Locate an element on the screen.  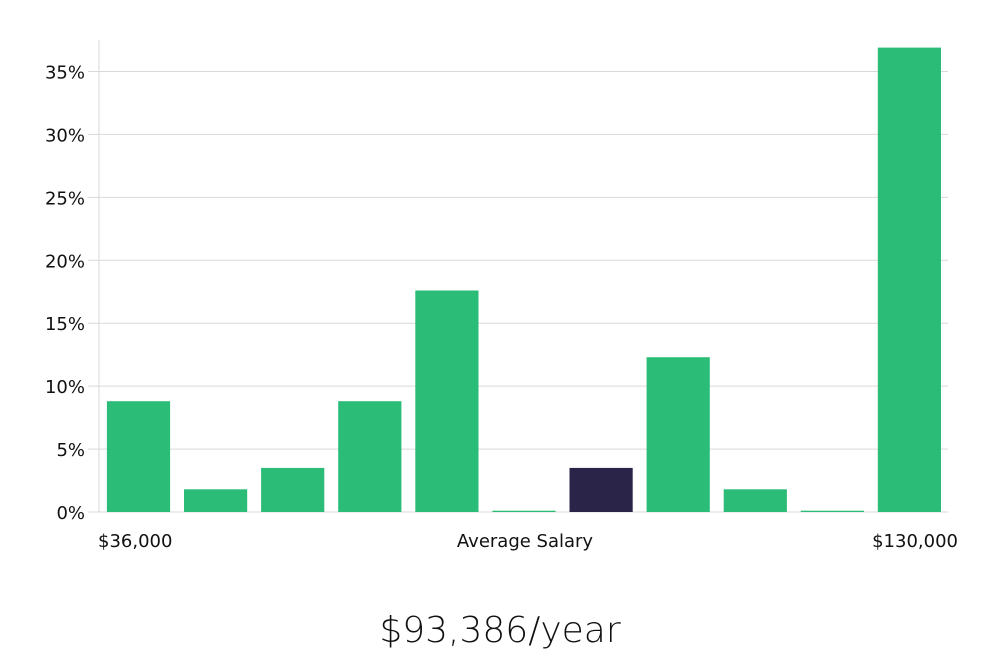
x-axis-min-label: $36,000 is located at coordinates (135, 541).